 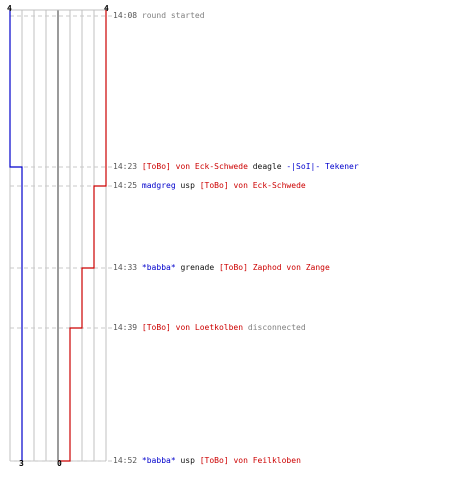 What do you see at coordinates (125, 267) in the screenshot?
I see `event-time: 14:33` at bounding box center [125, 267].